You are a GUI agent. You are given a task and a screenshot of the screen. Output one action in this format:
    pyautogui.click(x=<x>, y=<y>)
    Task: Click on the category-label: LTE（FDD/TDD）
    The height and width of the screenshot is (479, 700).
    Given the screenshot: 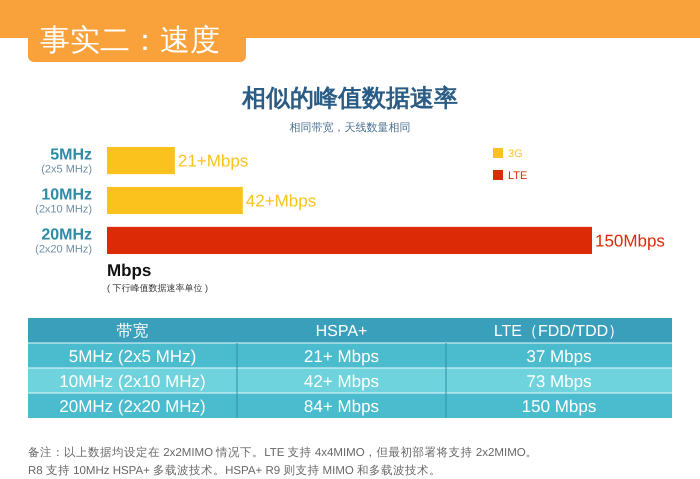 What is the action you would take?
    pyautogui.click(x=559, y=331)
    